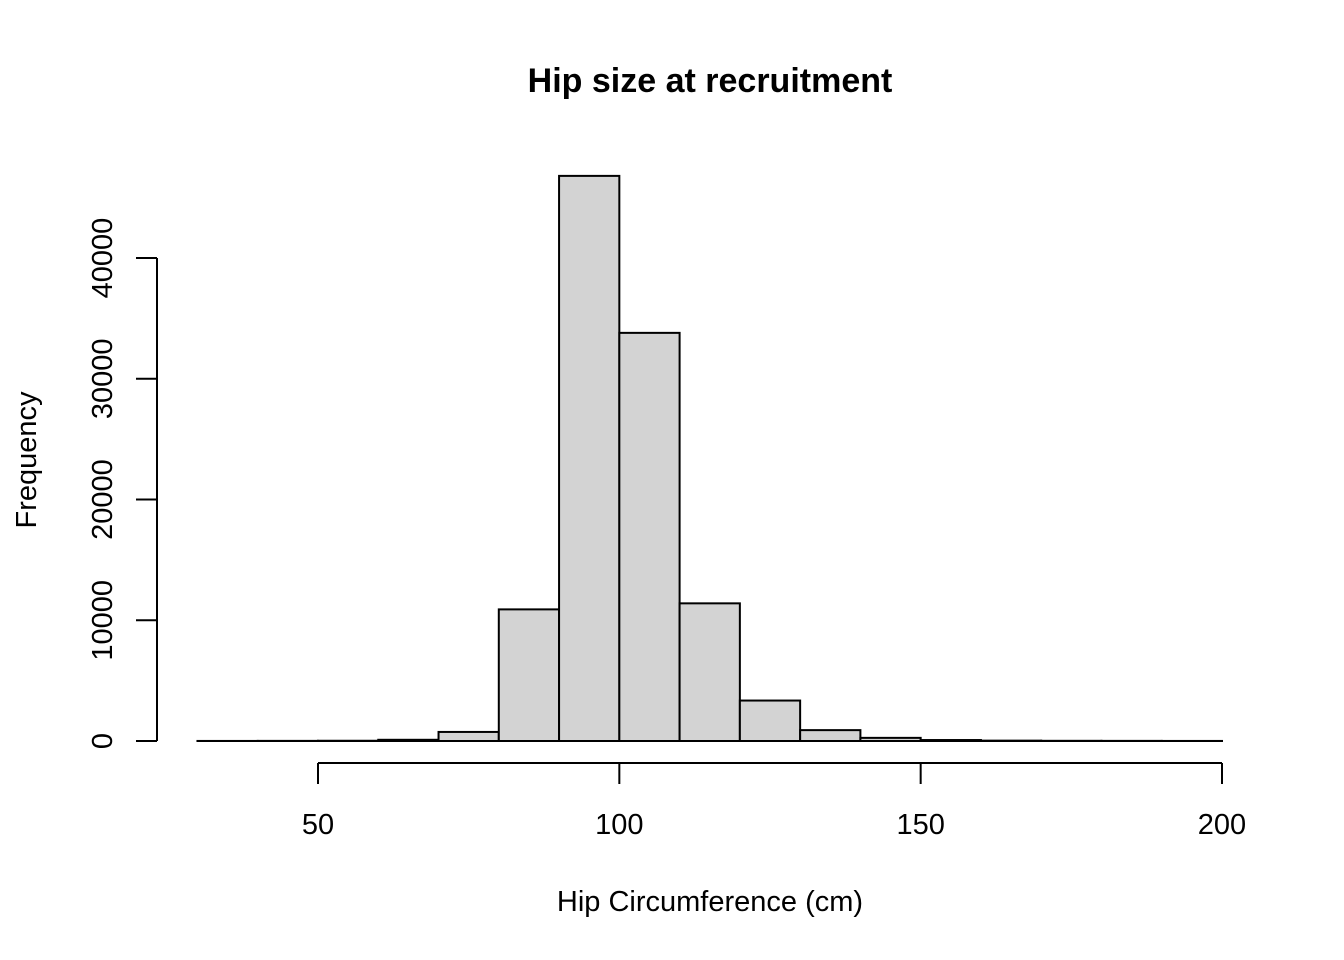 The image size is (1344, 960). I want to click on x-tick-label: 150, so click(920, 825).